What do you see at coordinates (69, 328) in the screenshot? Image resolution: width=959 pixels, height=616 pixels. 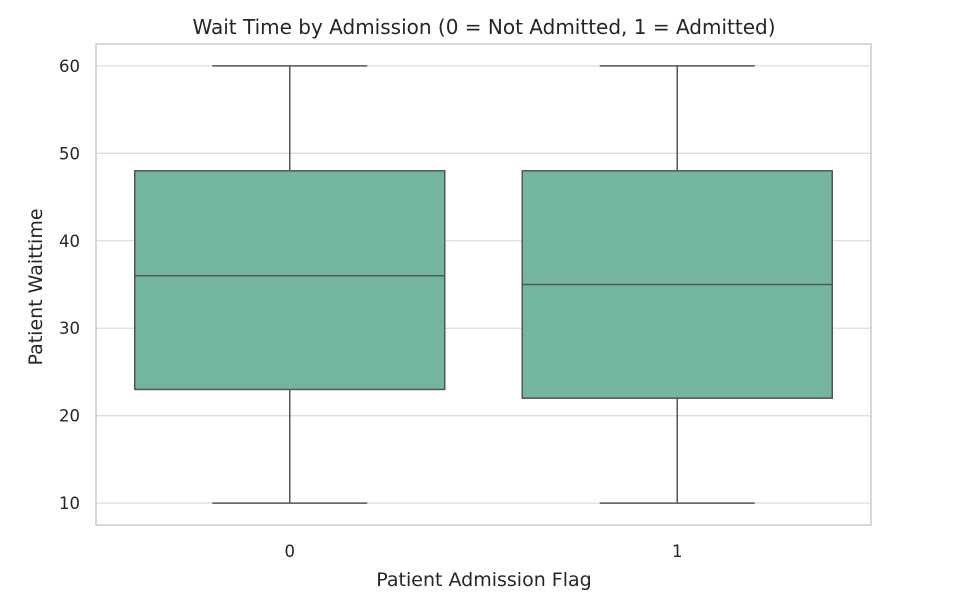 I see `y-tick-label-30: 30` at bounding box center [69, 328].